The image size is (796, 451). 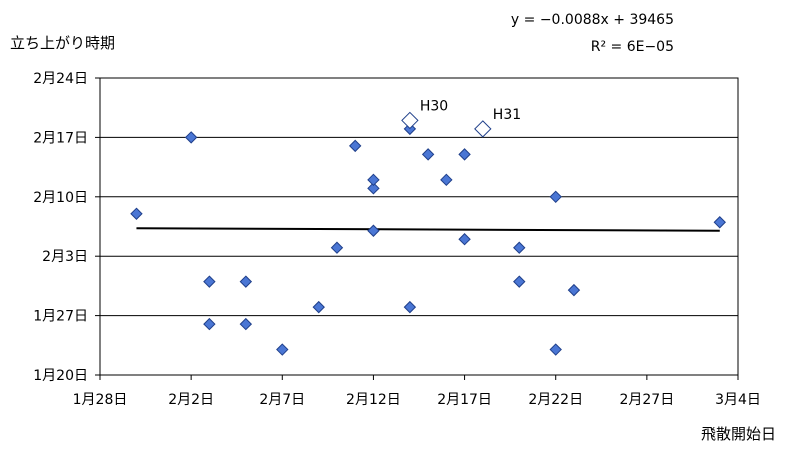 What do you see at coordinates (100, 400) in the screenshot?
I see `x-tick-label: 1月28日` at bounding box center [100, 400].